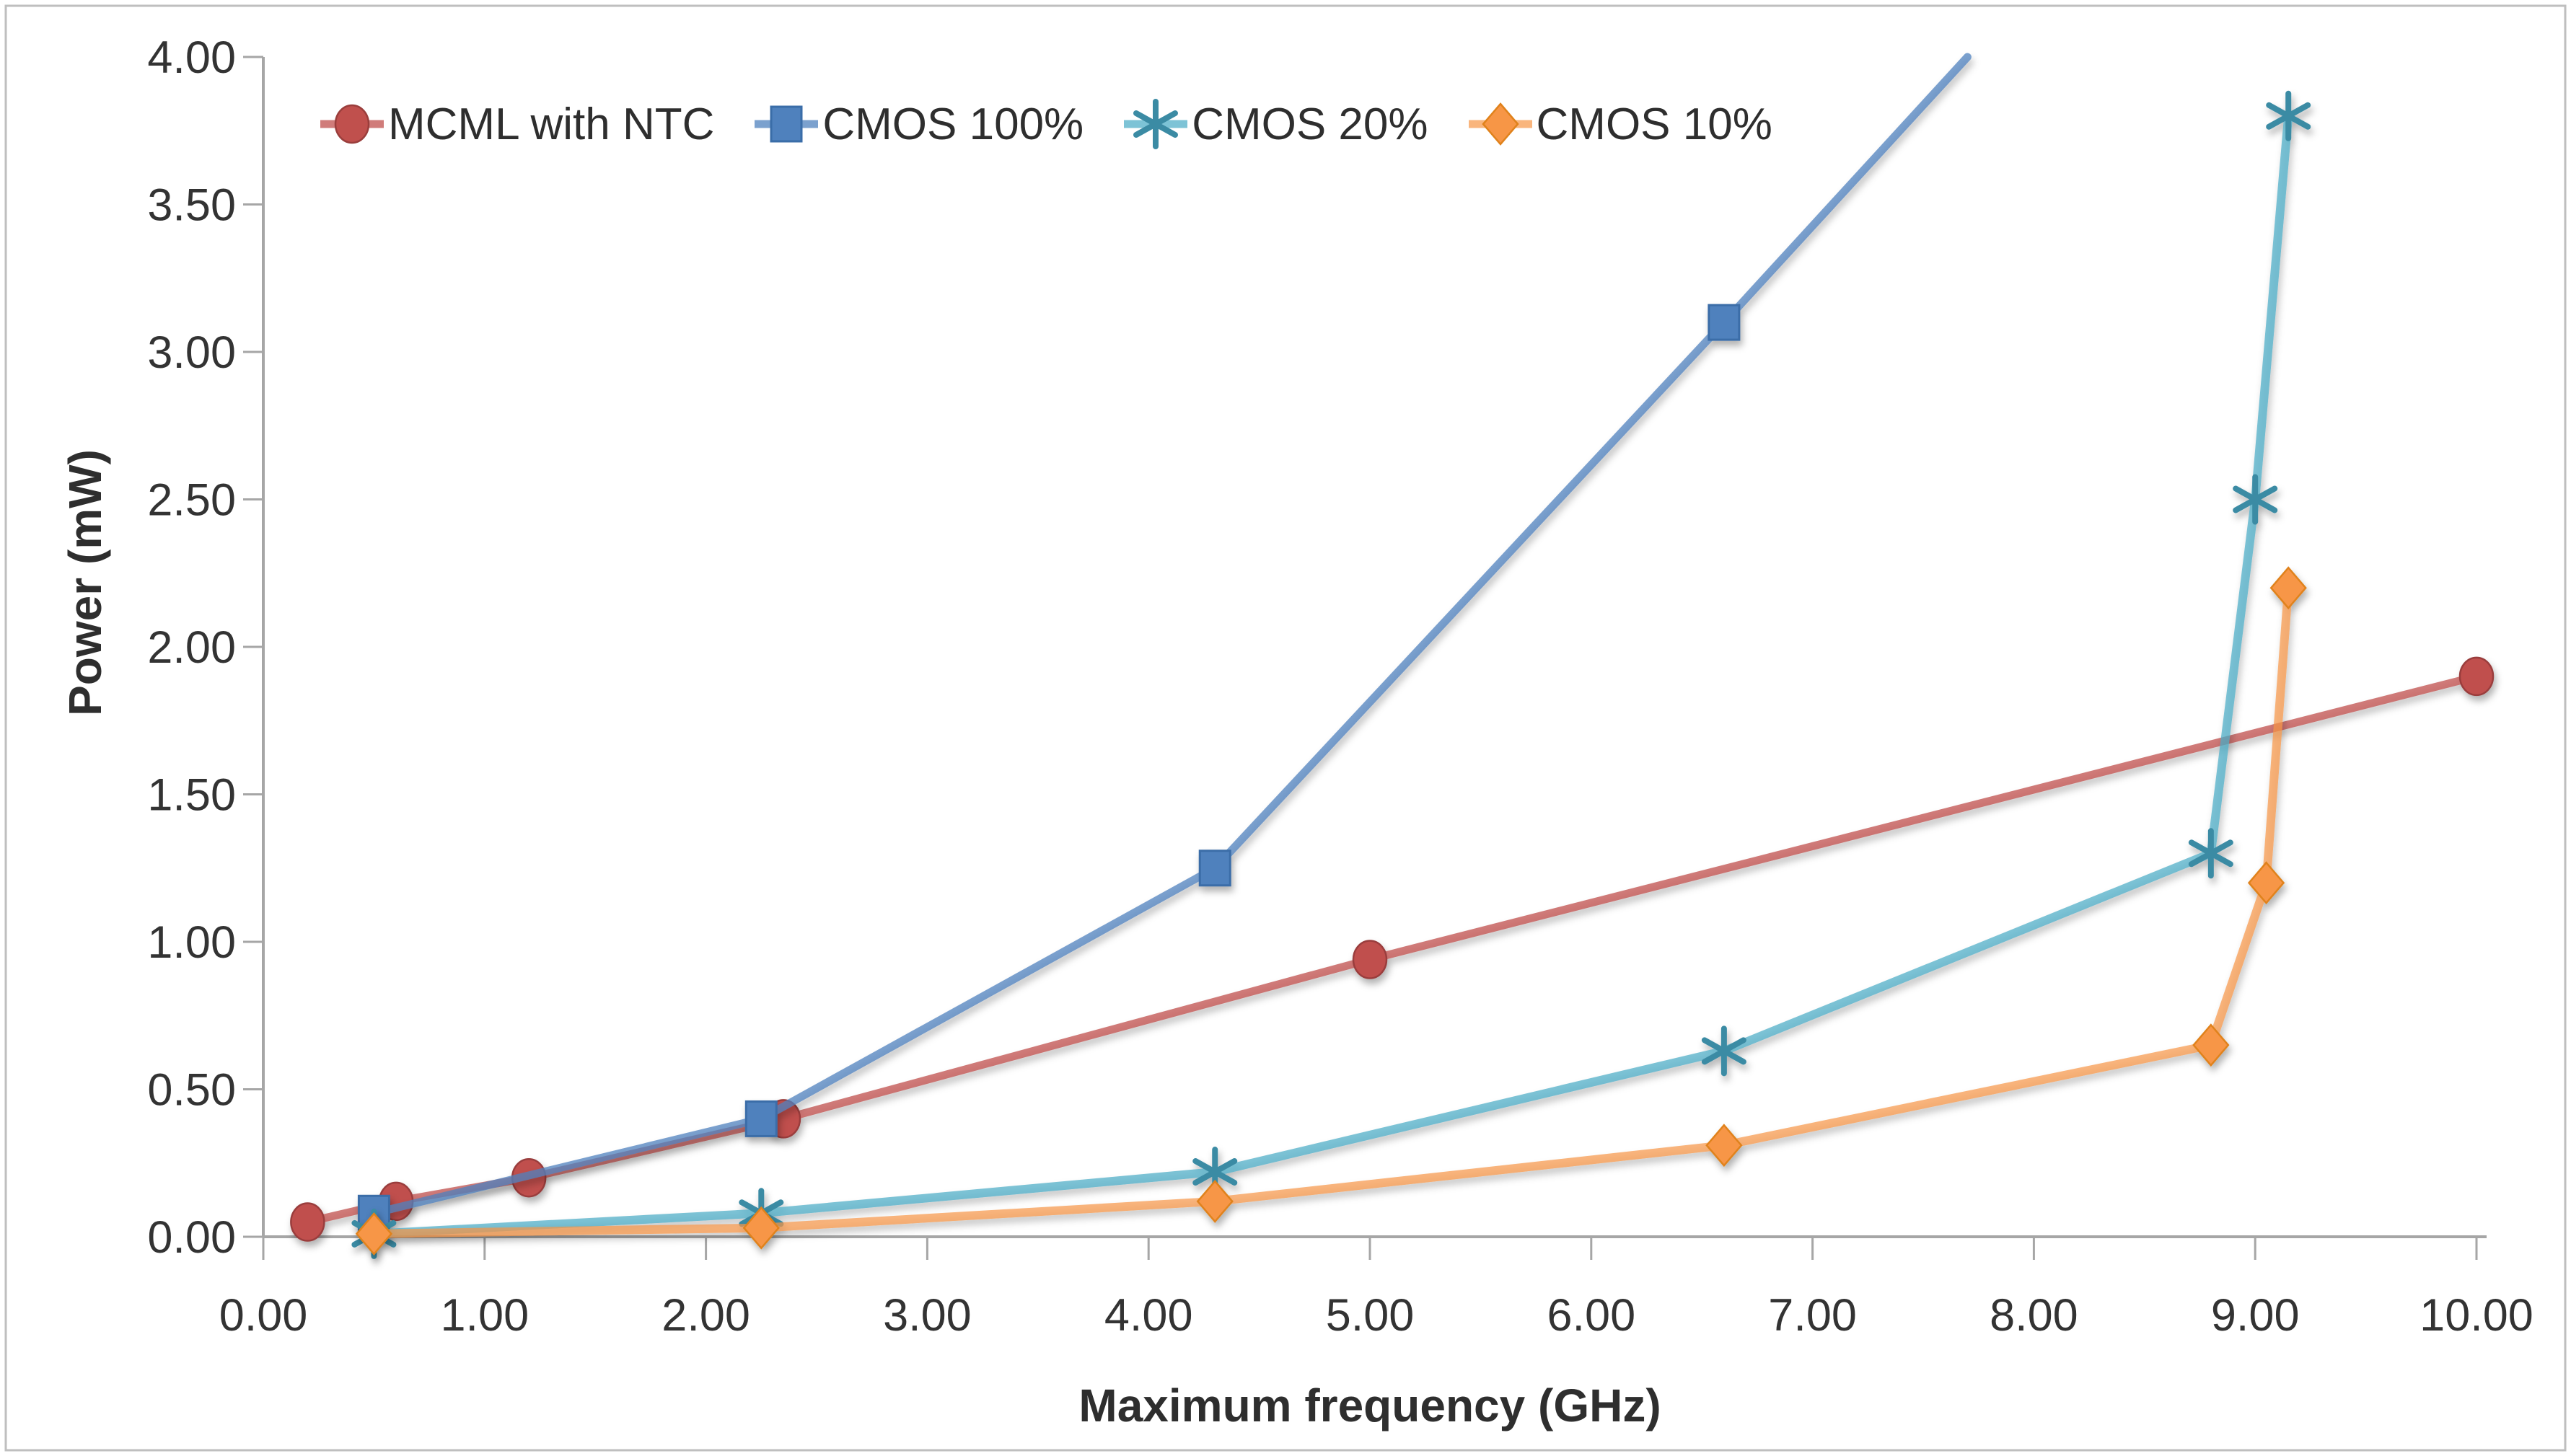 This screenshot has height=1456, width=2571. Describe the element at coordinates (1812, 1315) in the screenshot. I see `x-tick-label: 7.00` at that location.